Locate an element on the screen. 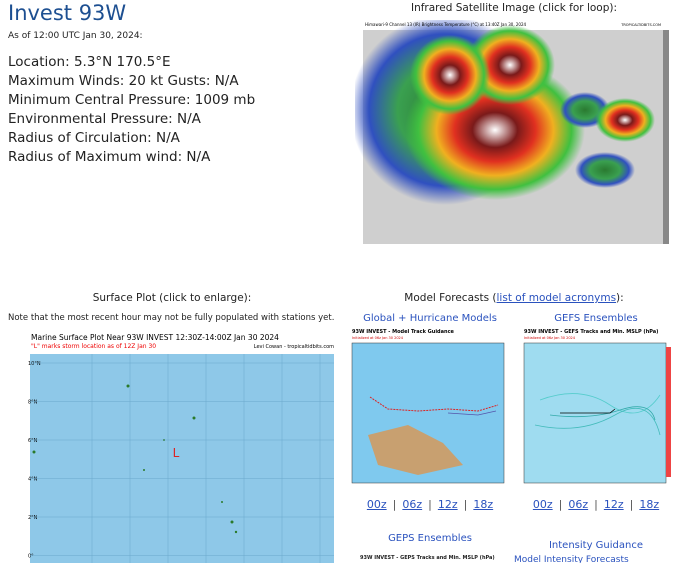  model-image-title: Model Intensity Forecasts is located at coordinates (571, 559).